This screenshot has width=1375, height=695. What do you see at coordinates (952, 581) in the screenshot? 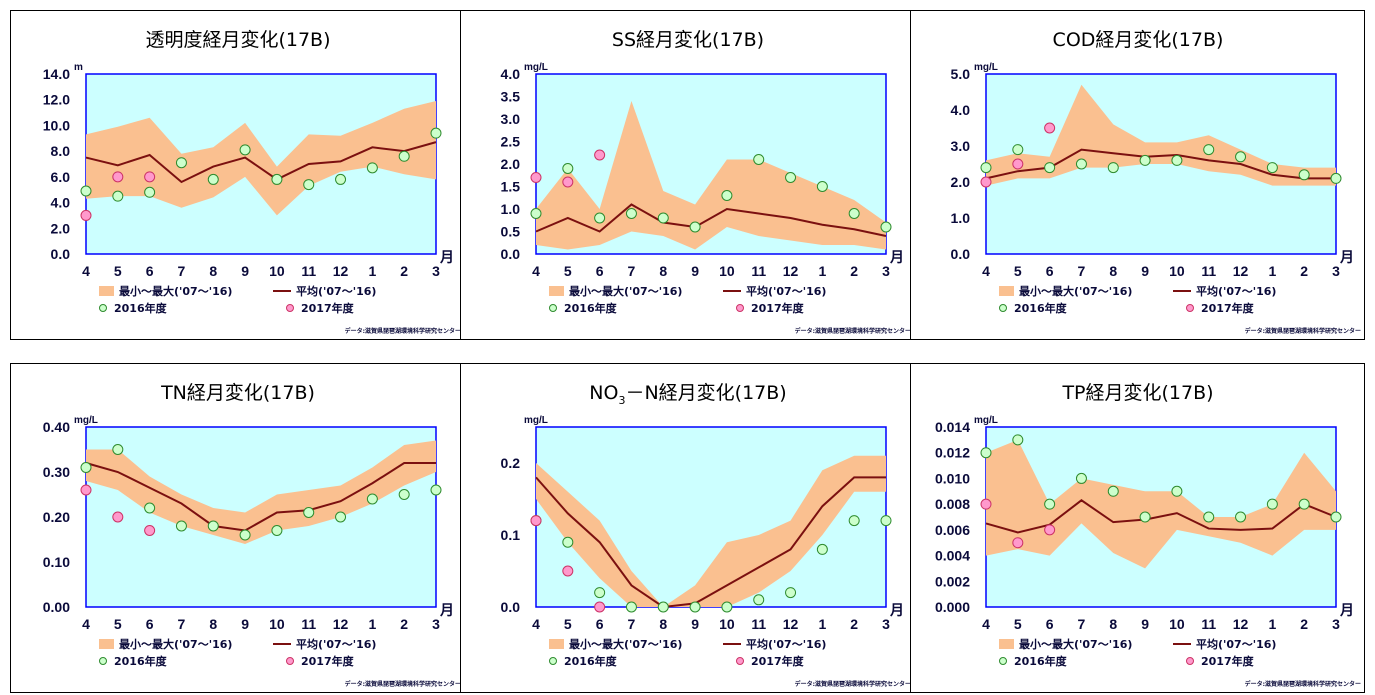
I see `y-tick-label: 0.002` at bounding box center [952, 581].